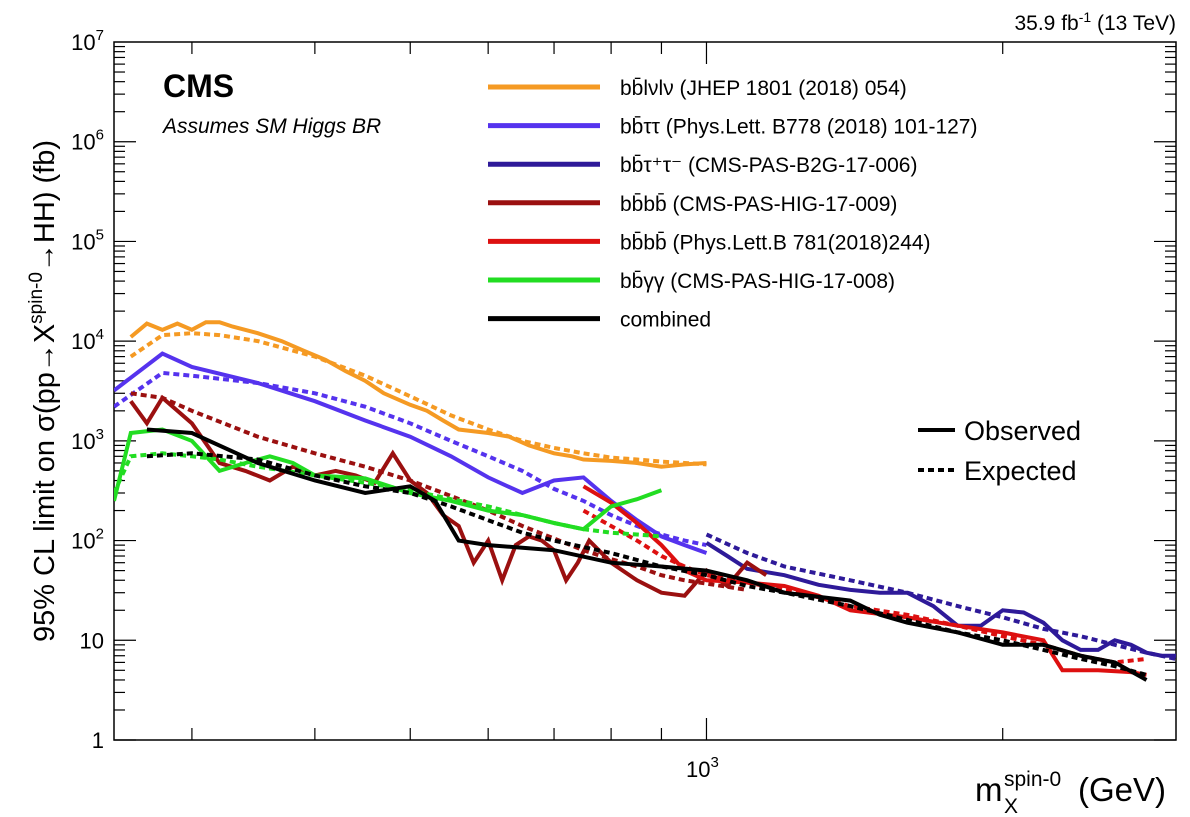 The image size is (1190, 817). Describe the element at coordinates (989, 789) in the screenshot. I see `x-axis-title-m: m` at that location.